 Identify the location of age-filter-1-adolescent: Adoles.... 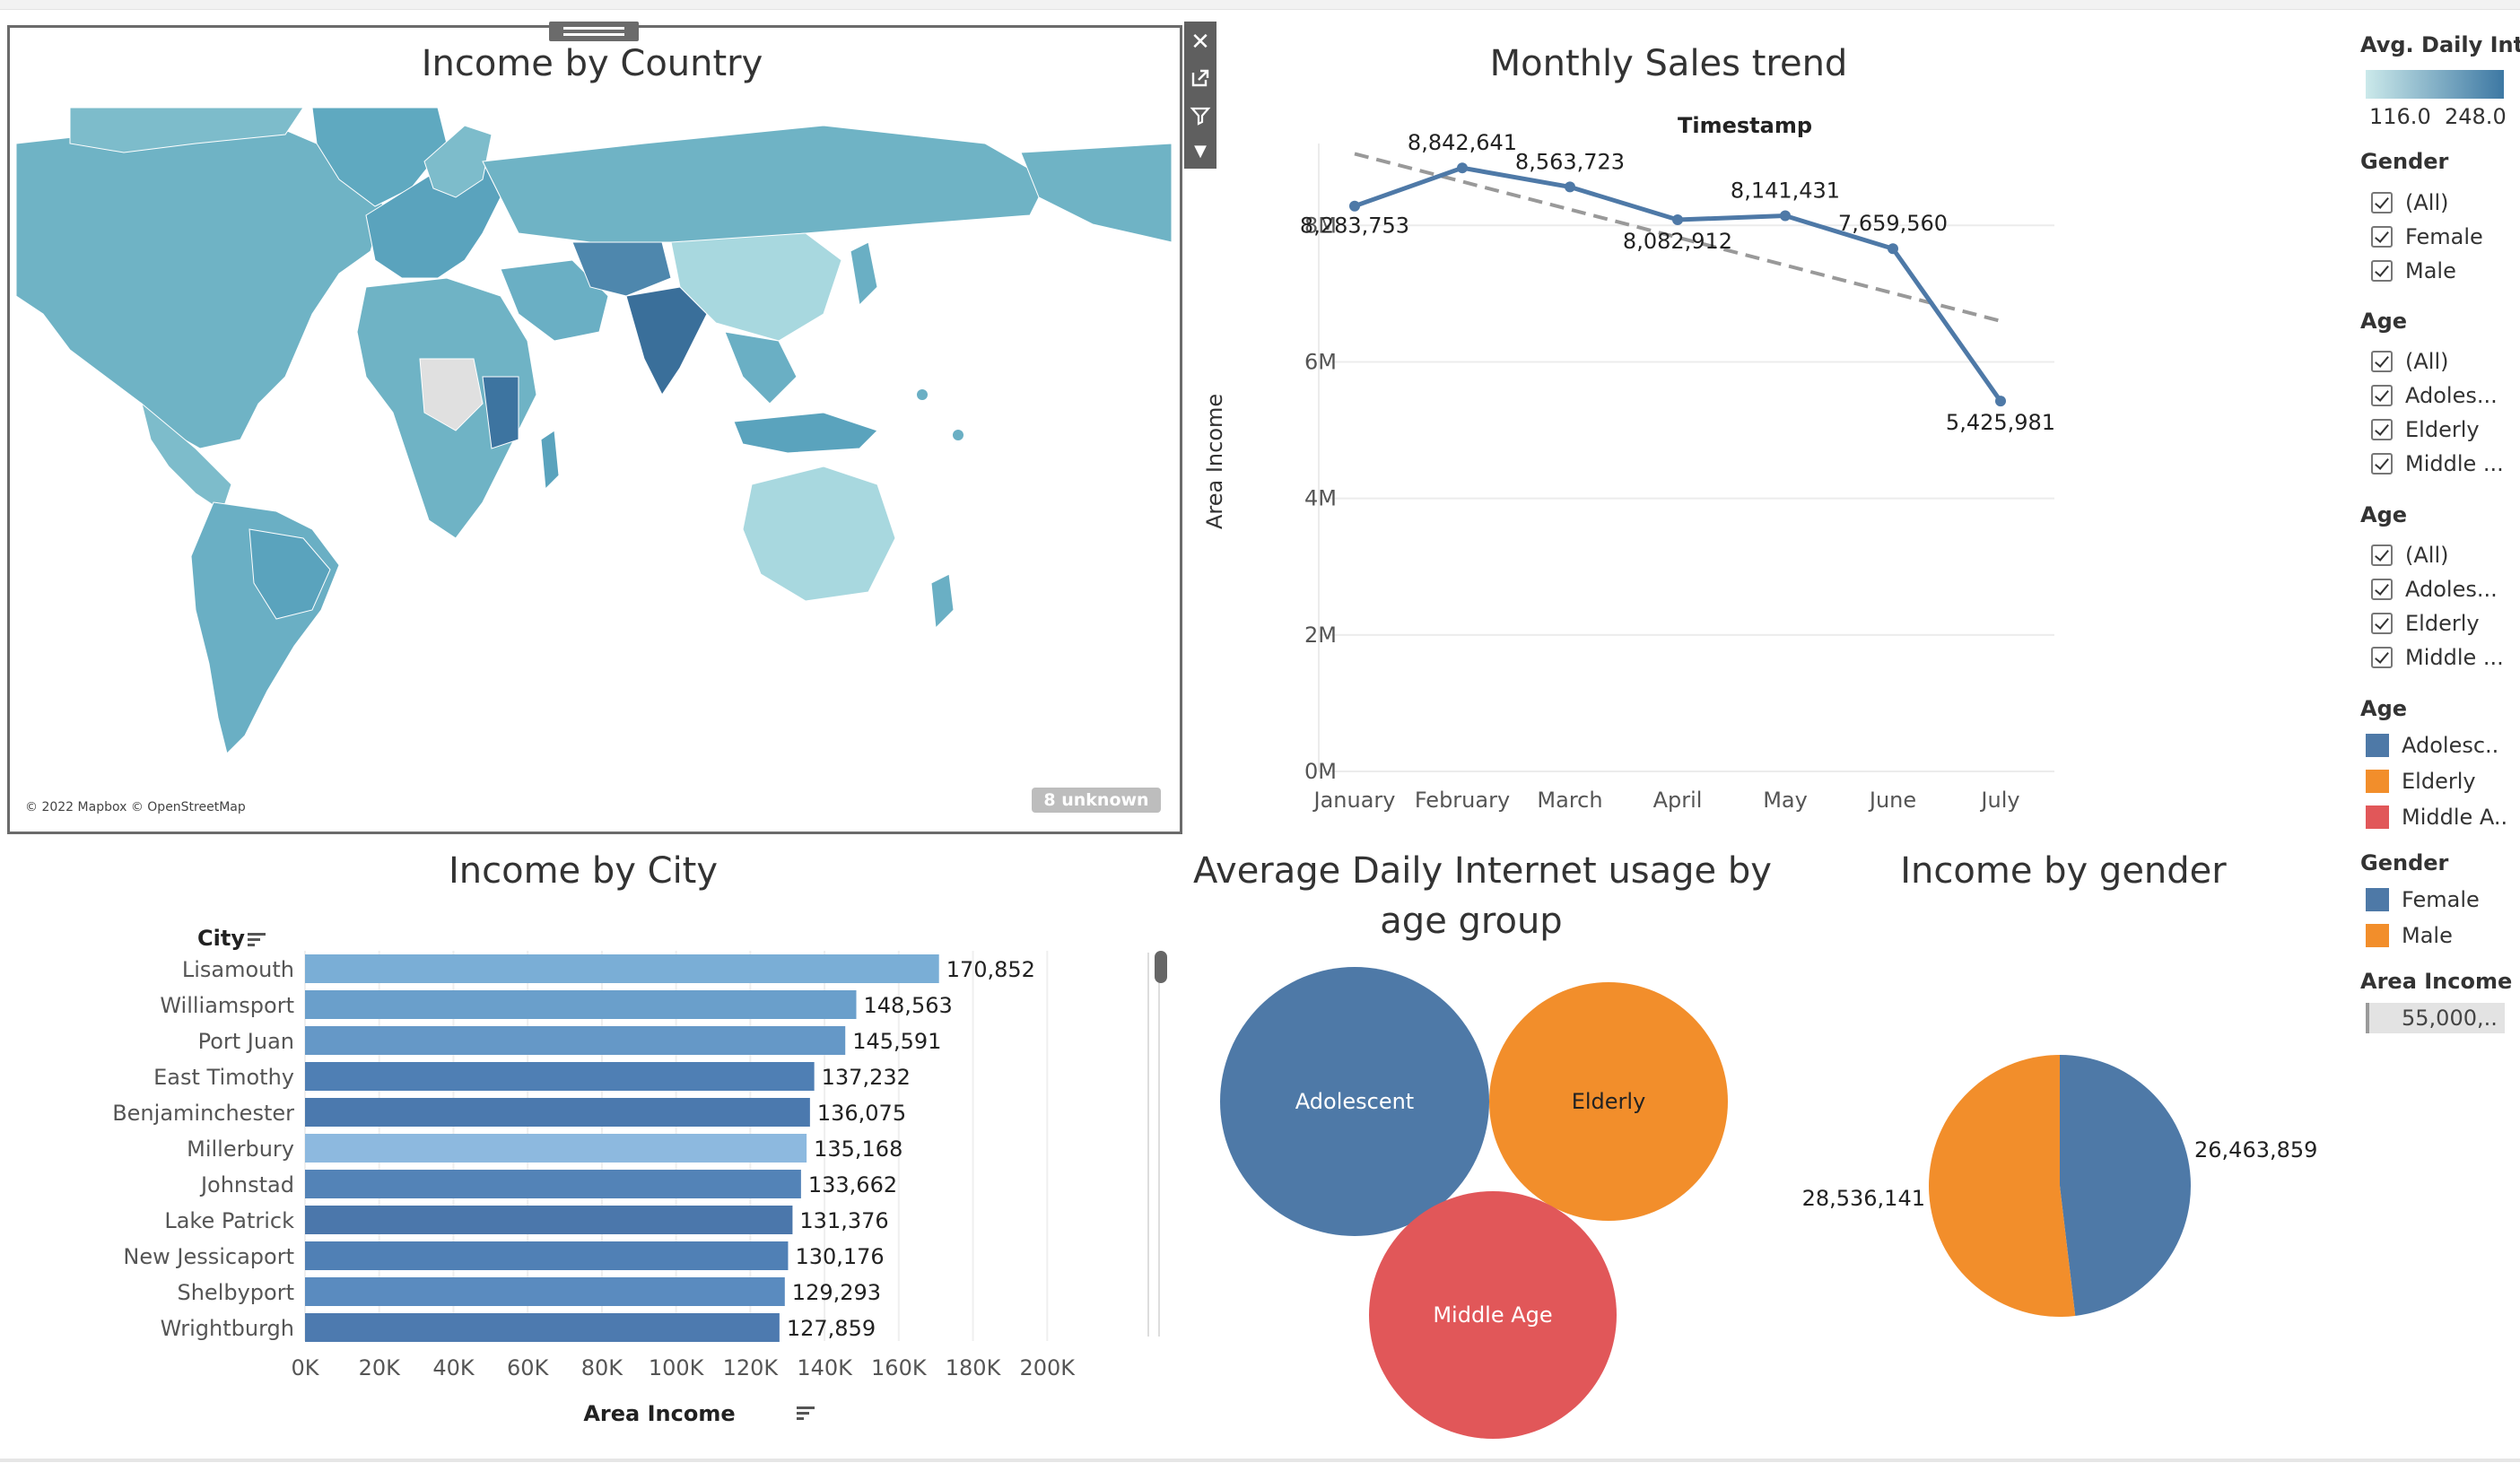
(2434, 395).